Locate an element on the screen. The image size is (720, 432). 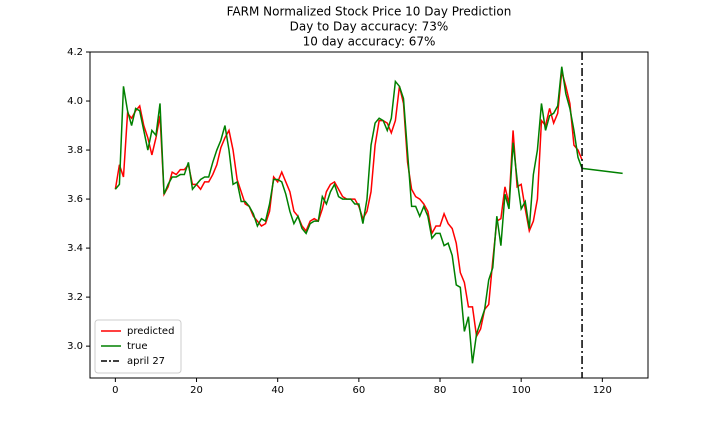
x-tick-label: 120 is located at coordinates (602, 390).